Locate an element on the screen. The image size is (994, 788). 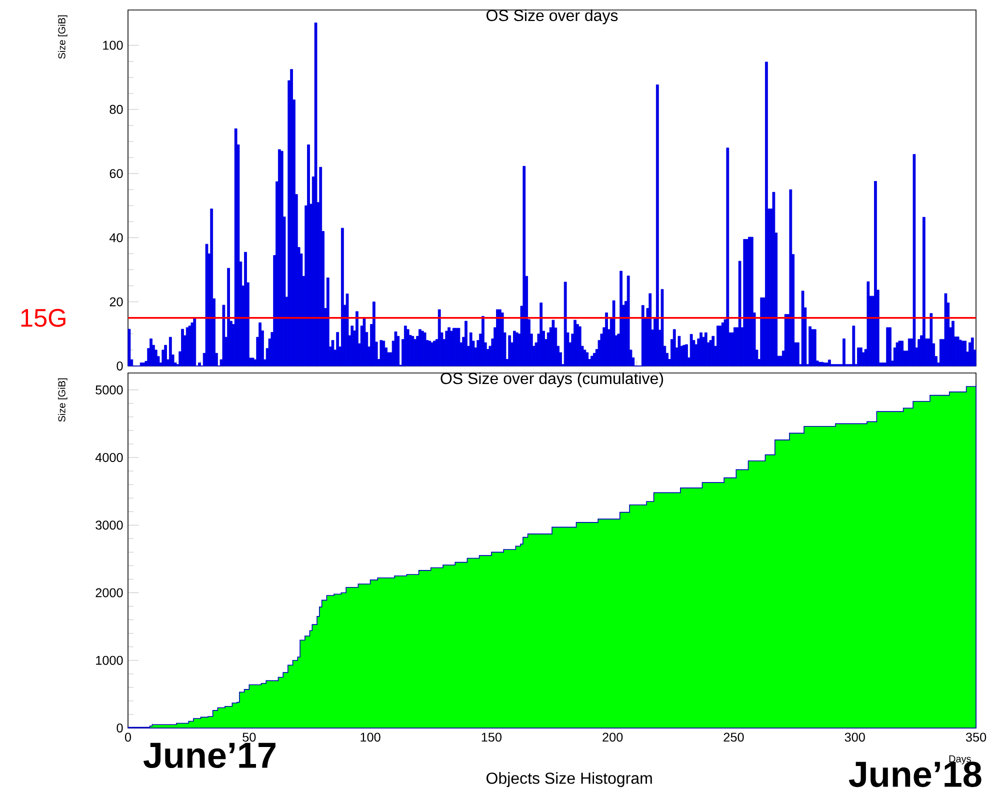
chart-title: OS Size over days is located at coordinates (552, 16).